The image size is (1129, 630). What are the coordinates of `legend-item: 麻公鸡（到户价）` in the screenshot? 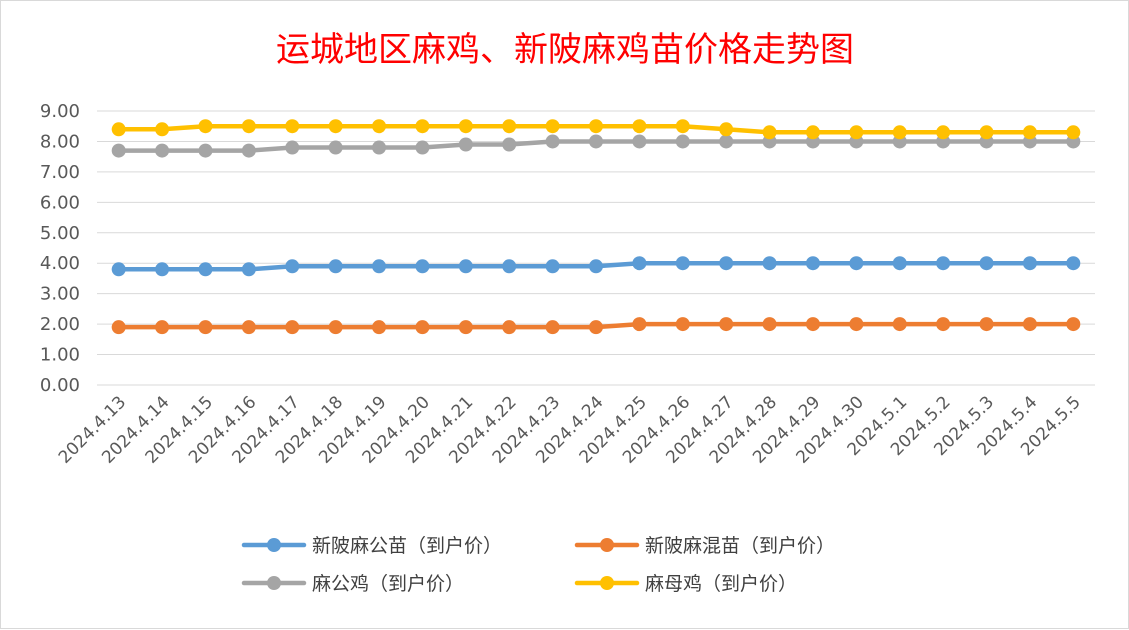 It's located at (352, 584).